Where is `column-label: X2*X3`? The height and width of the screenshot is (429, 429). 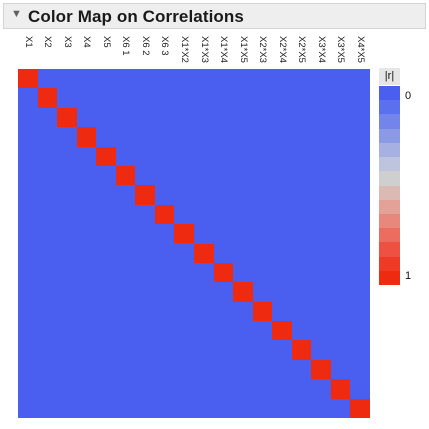
column-label: X2*X3 is located at coordinates (262, 53).